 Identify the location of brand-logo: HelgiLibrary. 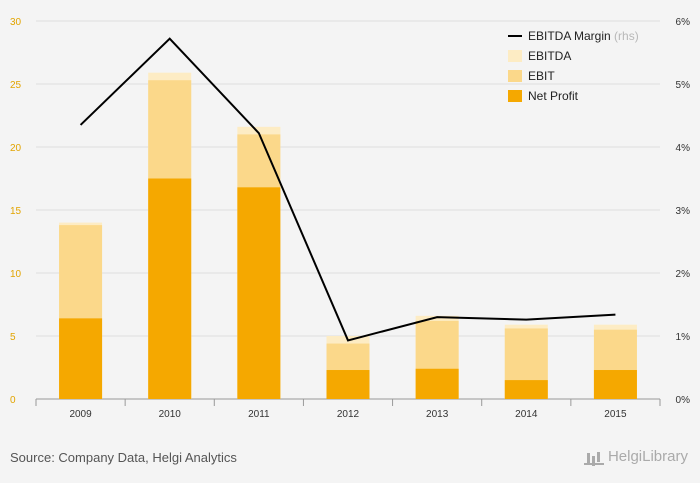
(635, 456).